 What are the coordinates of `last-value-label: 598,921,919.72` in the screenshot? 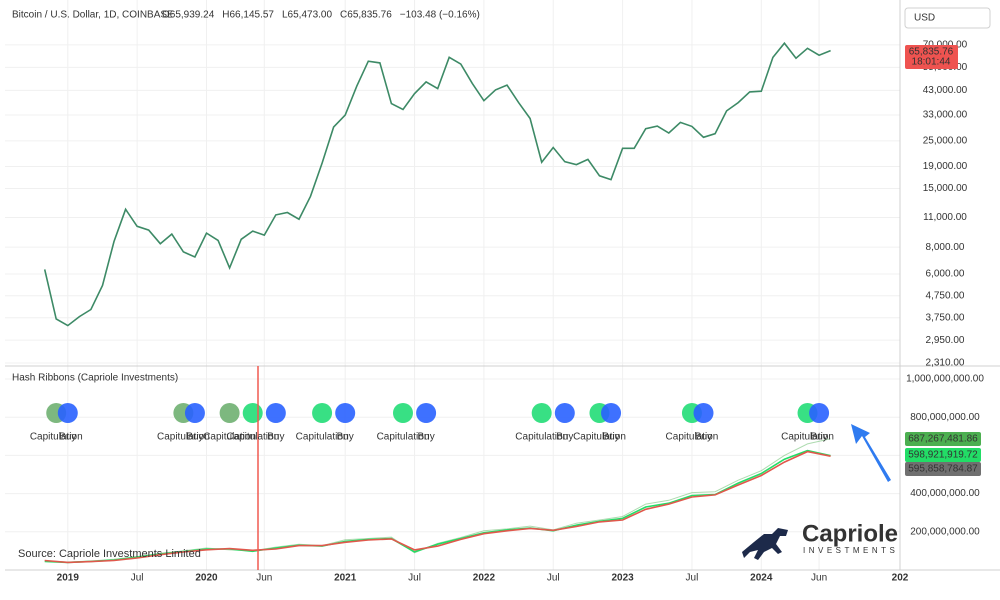 It's located at (943, 455).